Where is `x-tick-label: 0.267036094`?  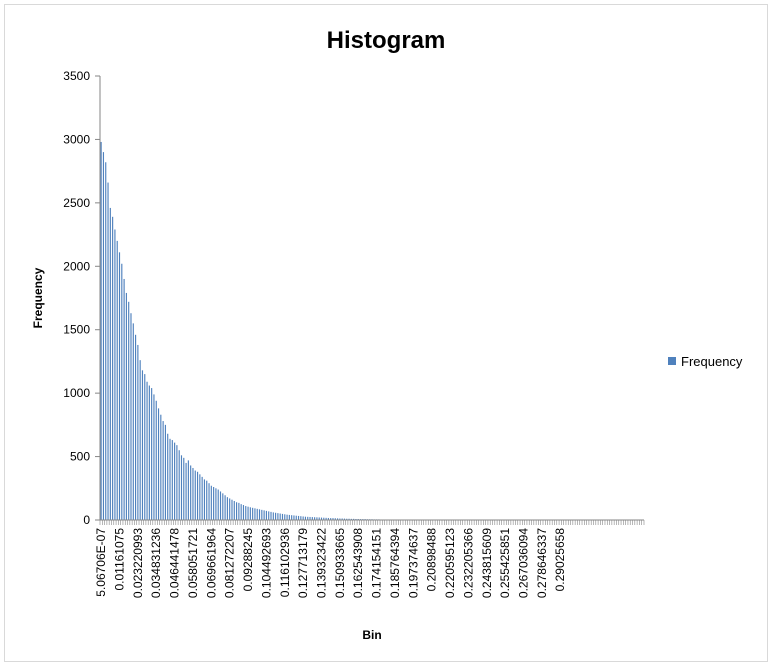
x-tick-label: 0.267036094 is located at coordinates (523, 563).